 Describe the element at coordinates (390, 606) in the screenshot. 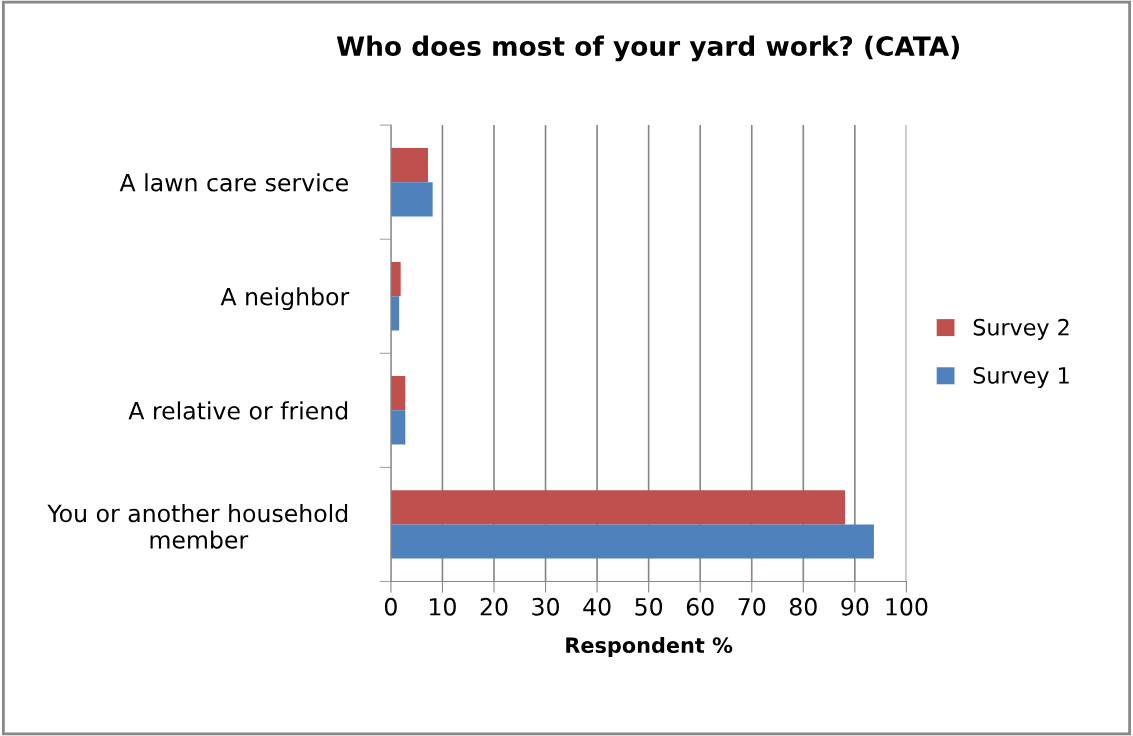

I see `x-tick-label: 0` at that location.